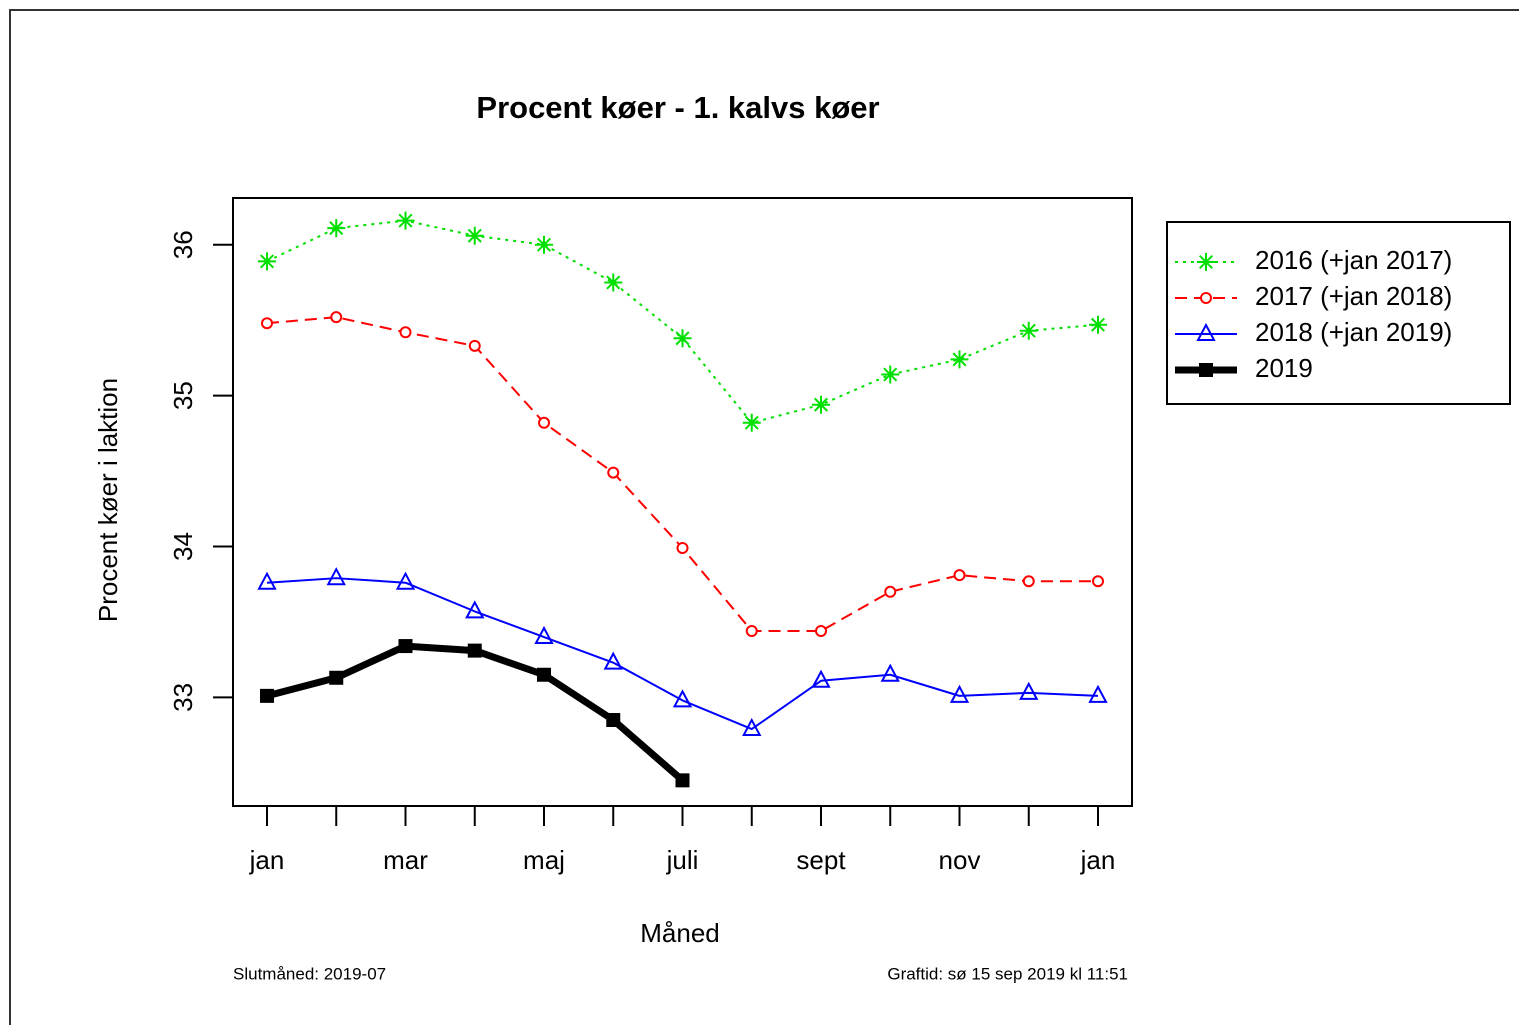 Image resolution: width=1519 pixels, height=1025 pixels. Describe the element at coordinates (183, 244) in the screenshot. I see `y-tick-label: 36` at that location.